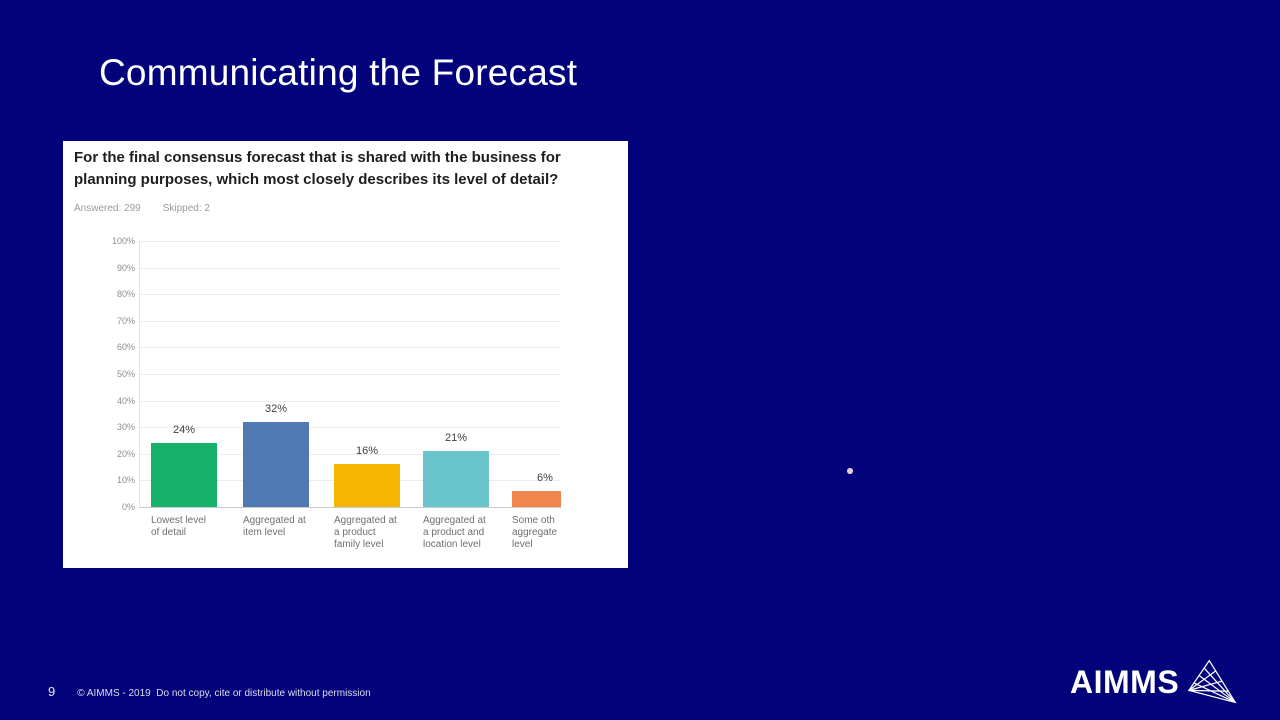 This screenshot has height=720, width=1280. What do you see at coordinates (125, 320) in the screenshot?
I see `y-tick-label: 70%` at bounding box center [125, 320].